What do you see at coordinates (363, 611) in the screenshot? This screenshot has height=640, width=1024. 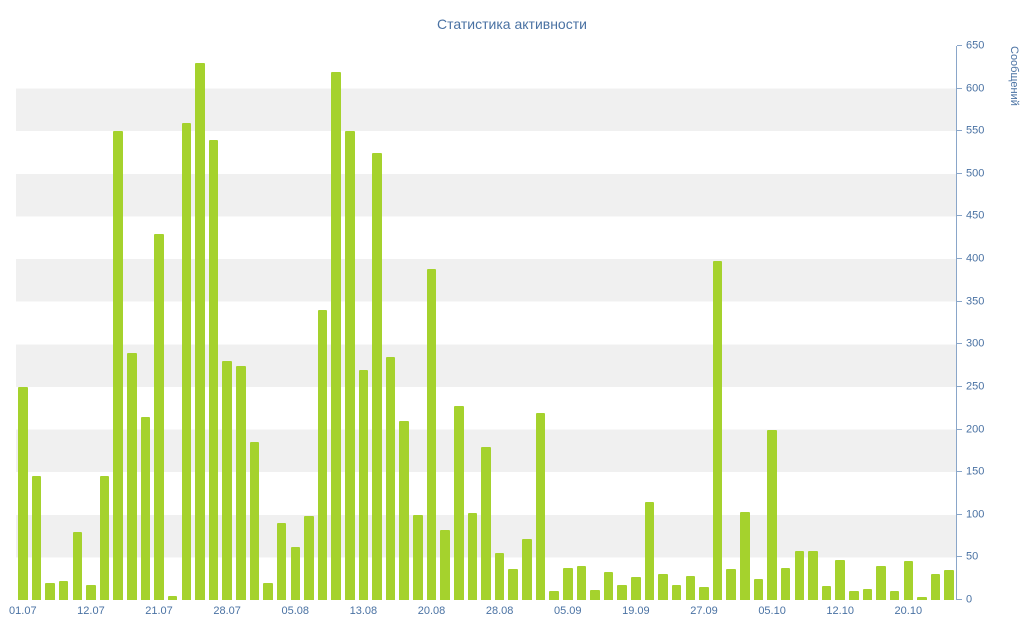 I see `x-axis-label: 13.08` at bounding box center [363, 611].